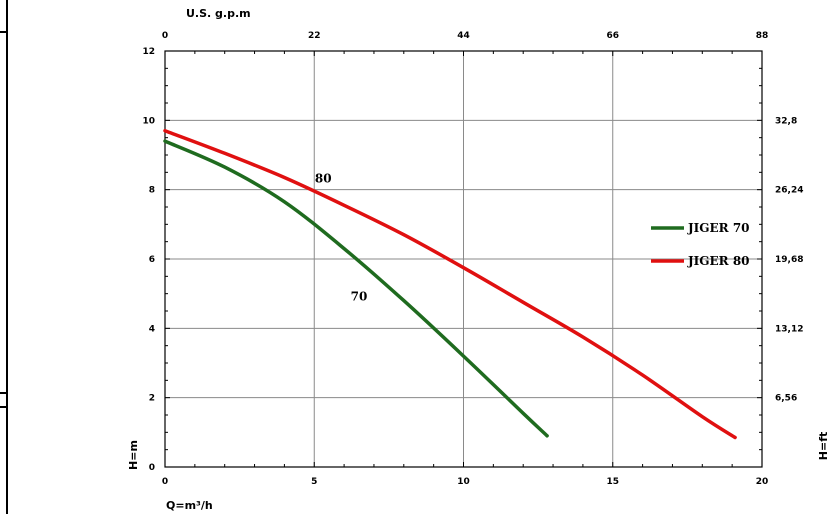 This screenshot has height=514, width=832. Describe the element at coordinates (762, 482) in the screenshot. I see `x-tick-label: 20` at that location.